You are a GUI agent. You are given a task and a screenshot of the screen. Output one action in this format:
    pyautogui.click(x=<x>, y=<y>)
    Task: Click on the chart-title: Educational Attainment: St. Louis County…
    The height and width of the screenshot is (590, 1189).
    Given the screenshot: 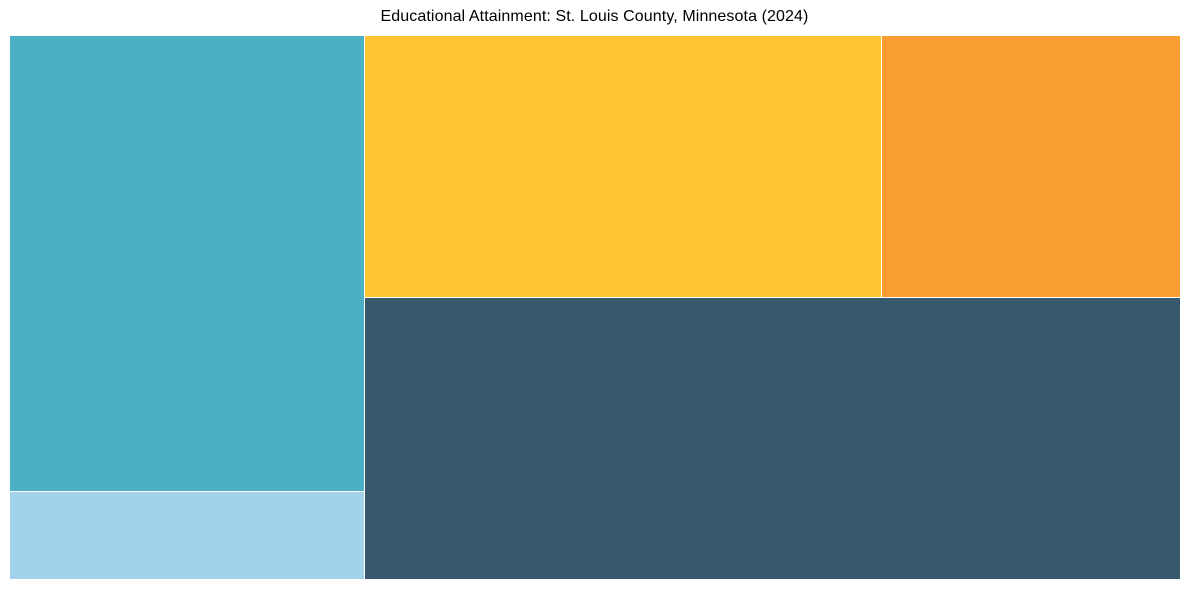 What is the action you would take?
    pyautogui.click(x=594, y=16)
    